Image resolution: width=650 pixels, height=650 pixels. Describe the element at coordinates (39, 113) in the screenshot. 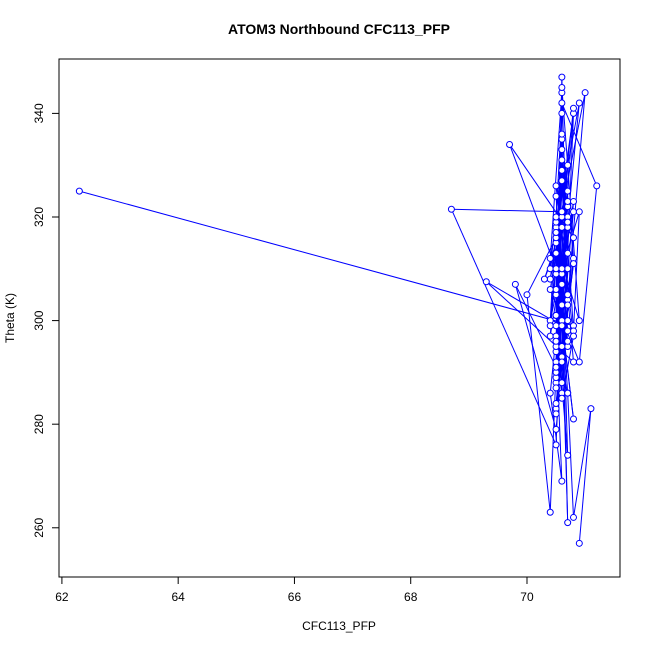

I see `y-tick-label: 340` at that location.